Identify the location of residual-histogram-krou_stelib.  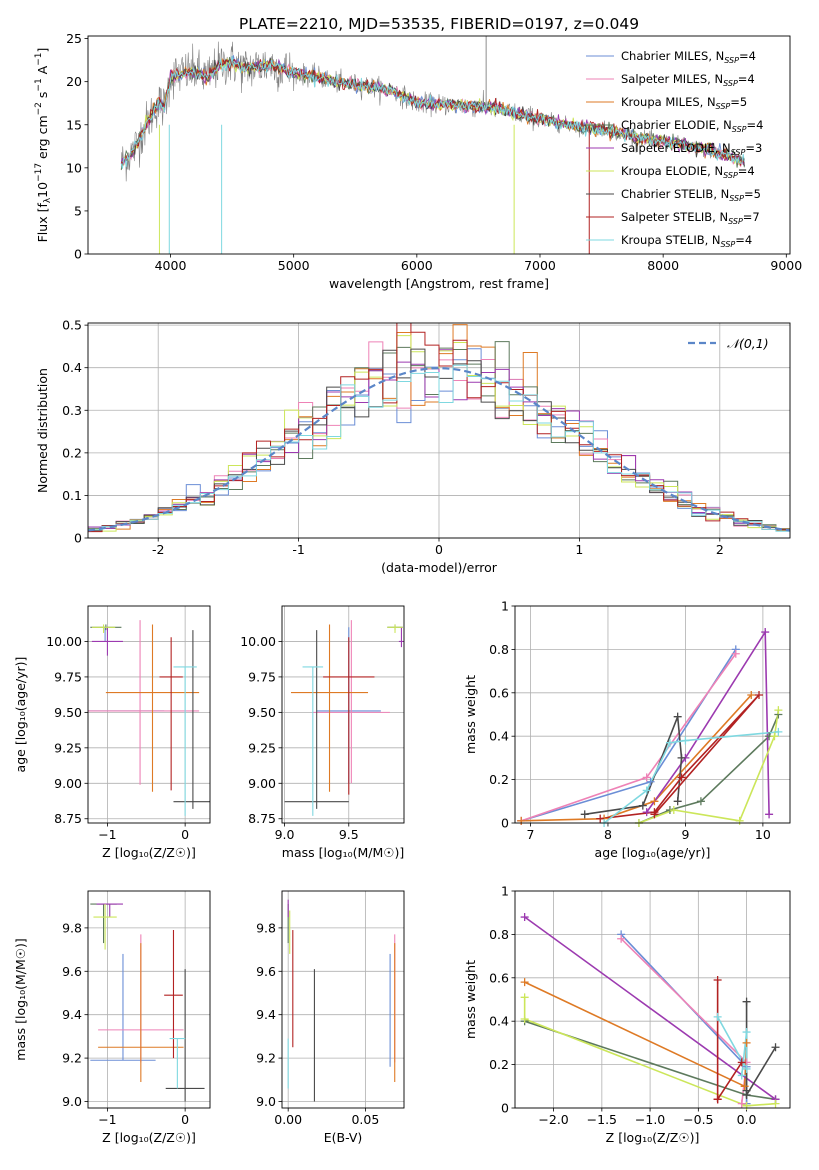
(439, 448).